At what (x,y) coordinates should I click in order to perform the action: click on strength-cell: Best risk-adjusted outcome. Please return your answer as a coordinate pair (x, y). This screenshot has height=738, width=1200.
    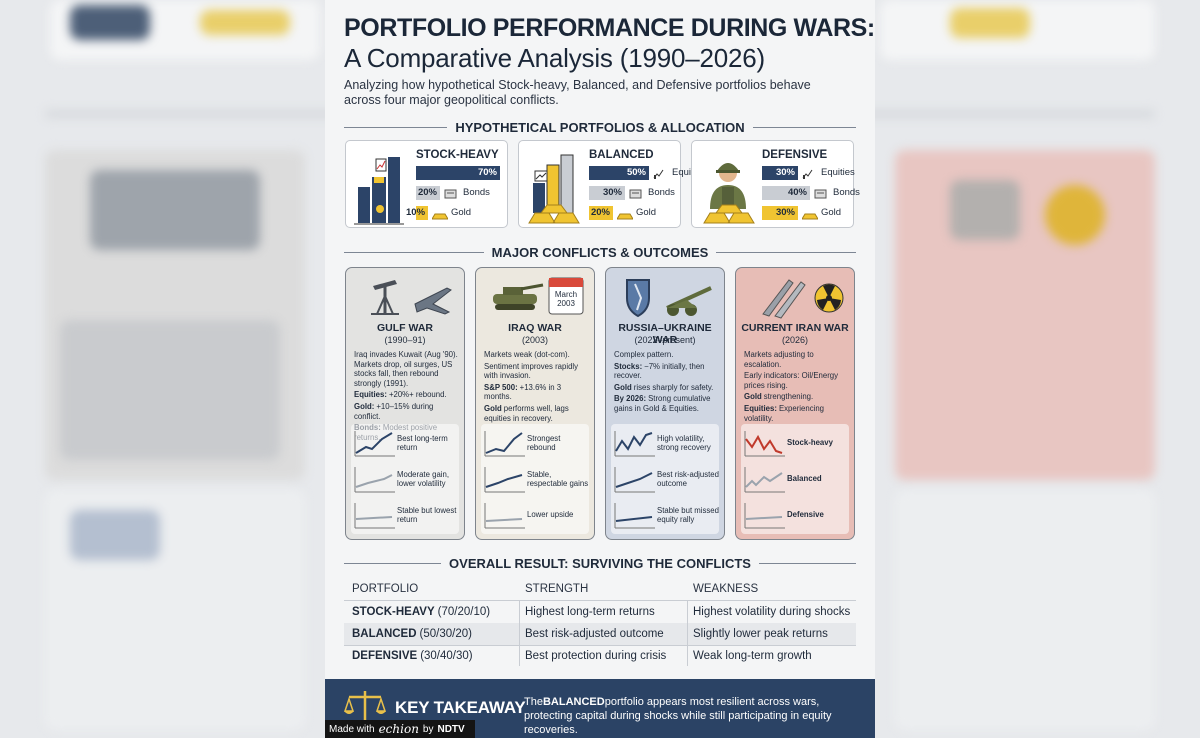
    Looking at the image, I should click on (594, 634).